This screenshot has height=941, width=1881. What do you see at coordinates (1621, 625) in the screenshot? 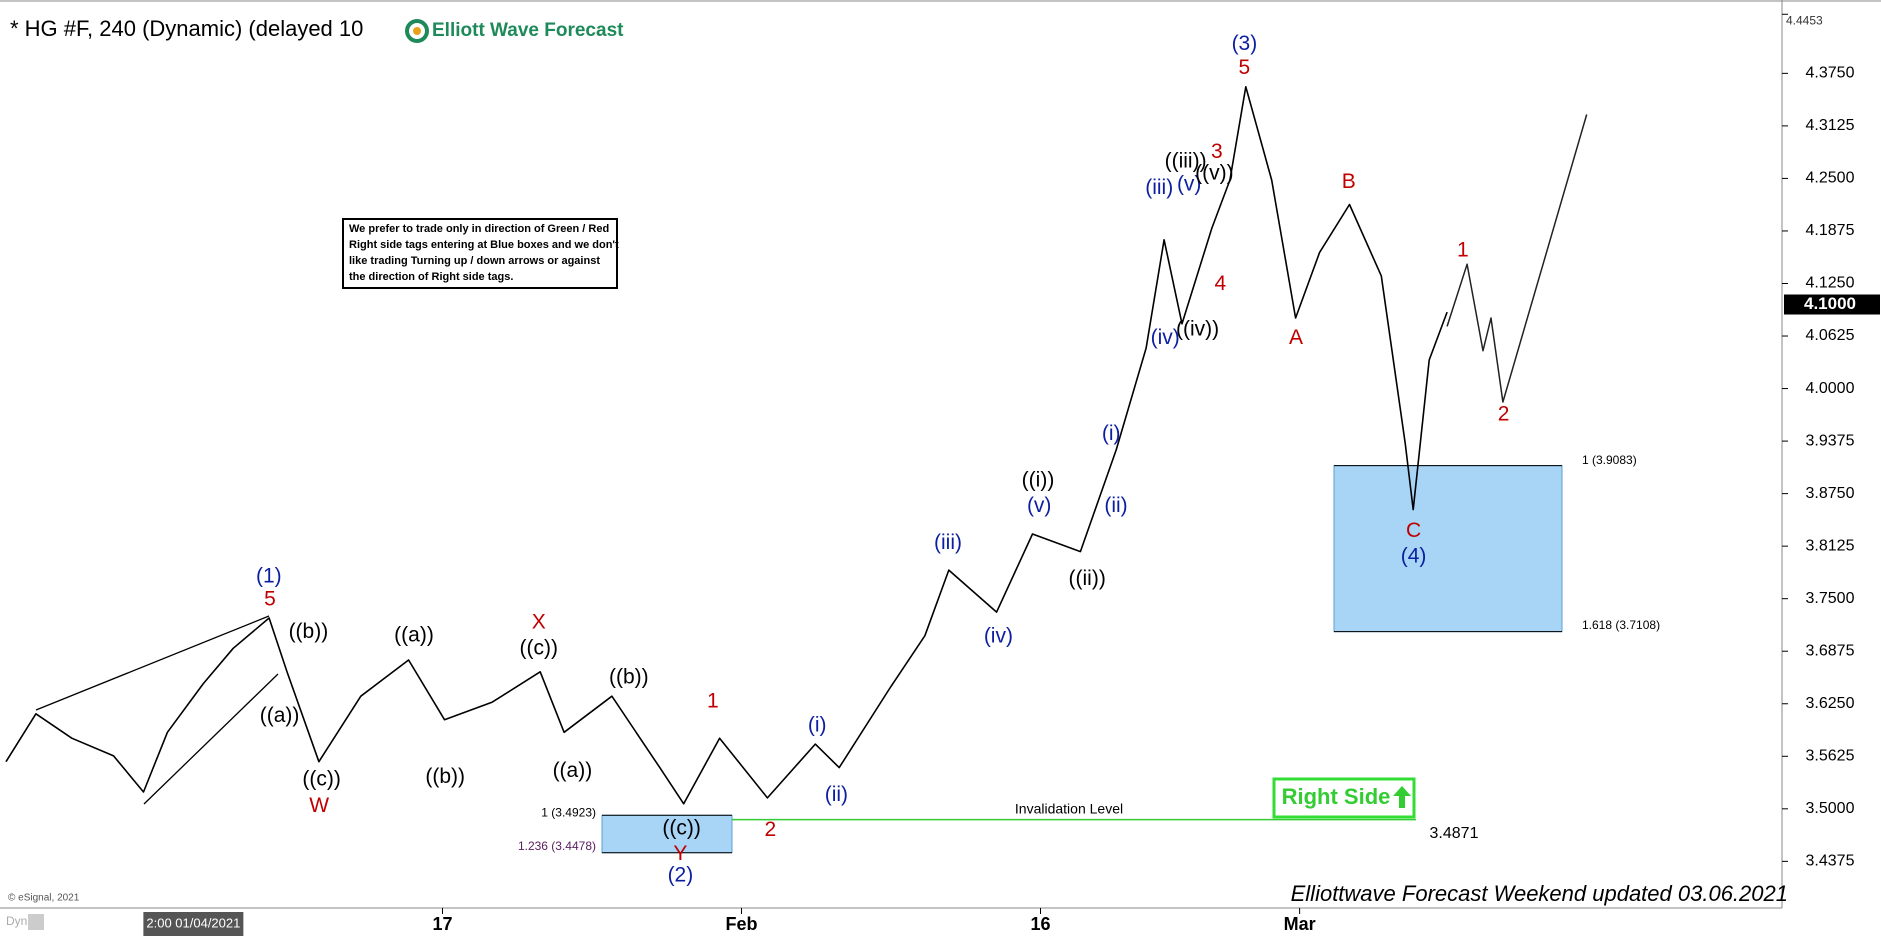
I see `fib-label: 1.618 (3.7108)` at bounding box center [1621, 625].